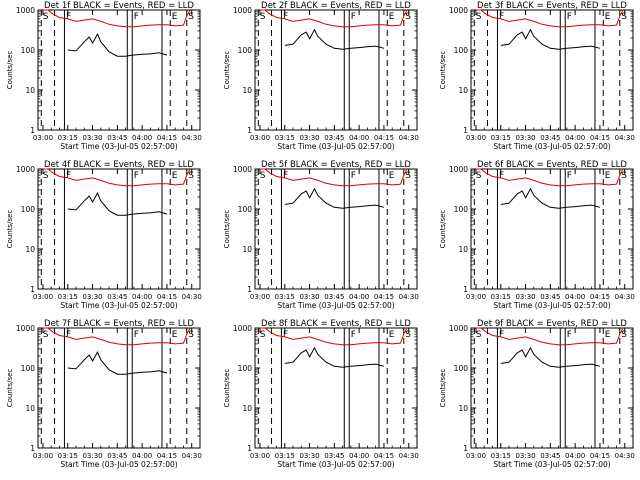 The width and height of the screenshot is (640, 480). What do you see at coordinates (336, 165) in the screenshot?
I see `panel-title: Det 5f BLACK = Events, RED = LLD` at bounding box center [336, 165].